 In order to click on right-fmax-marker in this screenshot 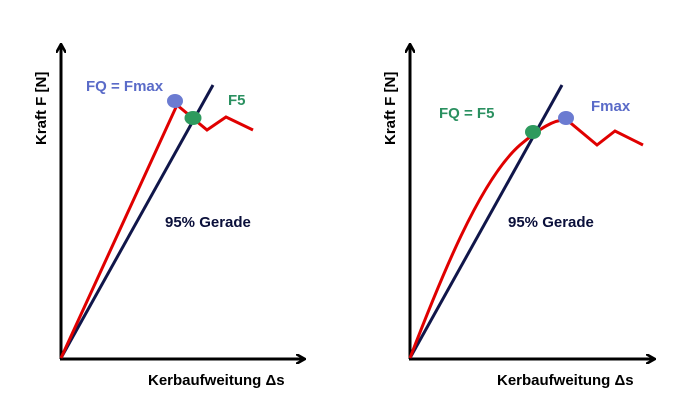, I will do `click(566, 118)`.